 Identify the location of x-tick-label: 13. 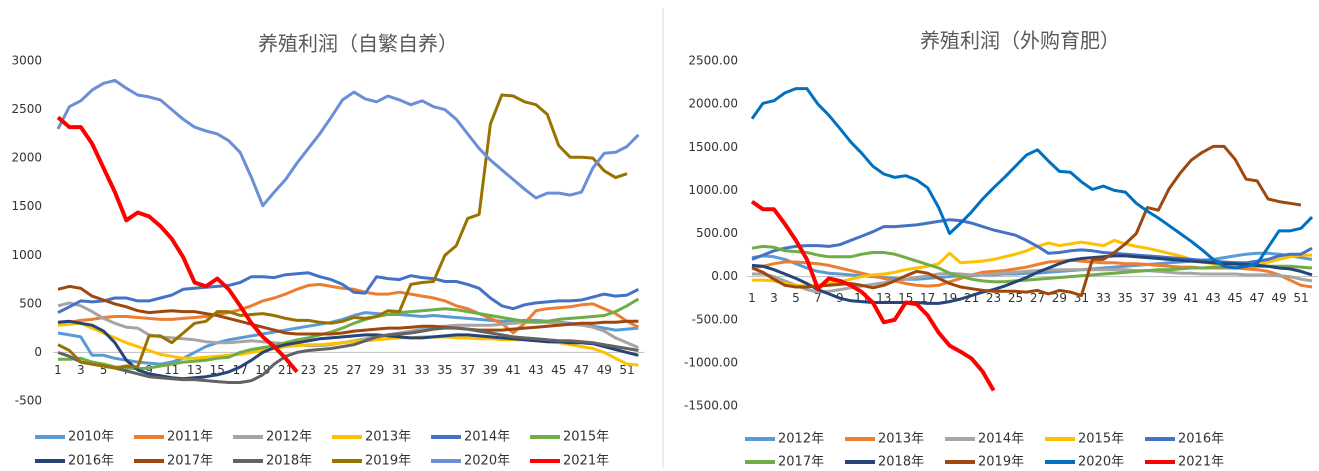
(194, 370).